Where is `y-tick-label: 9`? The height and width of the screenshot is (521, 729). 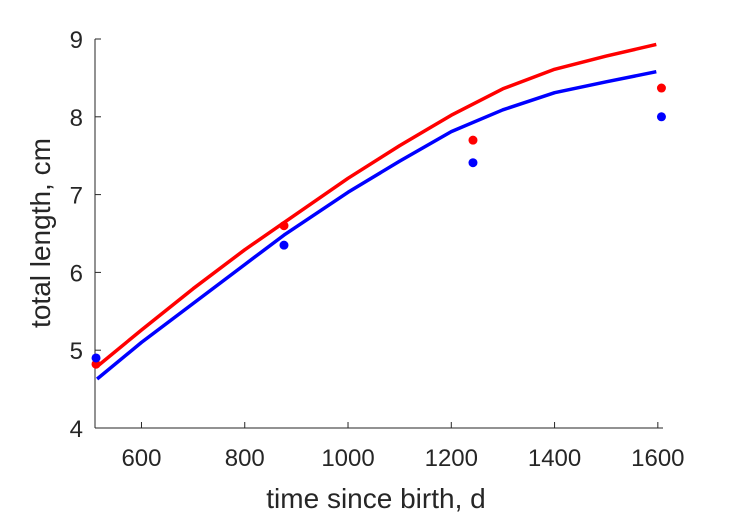 y-tick-label: 9 is located at coordinates (76, 40).